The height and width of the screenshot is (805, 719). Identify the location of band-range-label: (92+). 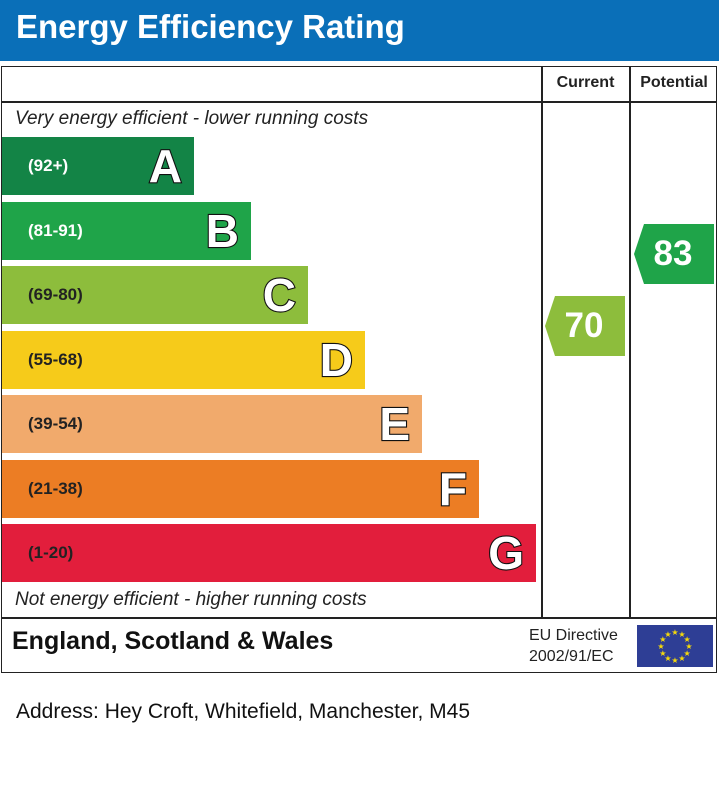
(48, 165).